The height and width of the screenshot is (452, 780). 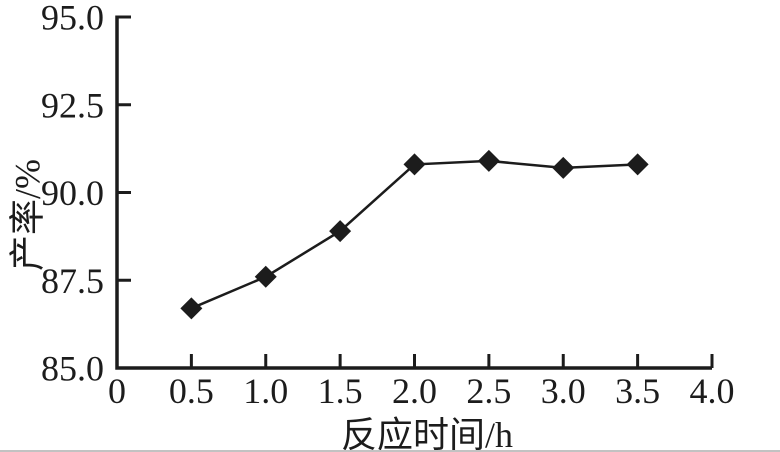 What do you see at coordinates (72, 105) in the screenshot?
I see `y-tick-label: 92.5` at bounding box center [72, 105].